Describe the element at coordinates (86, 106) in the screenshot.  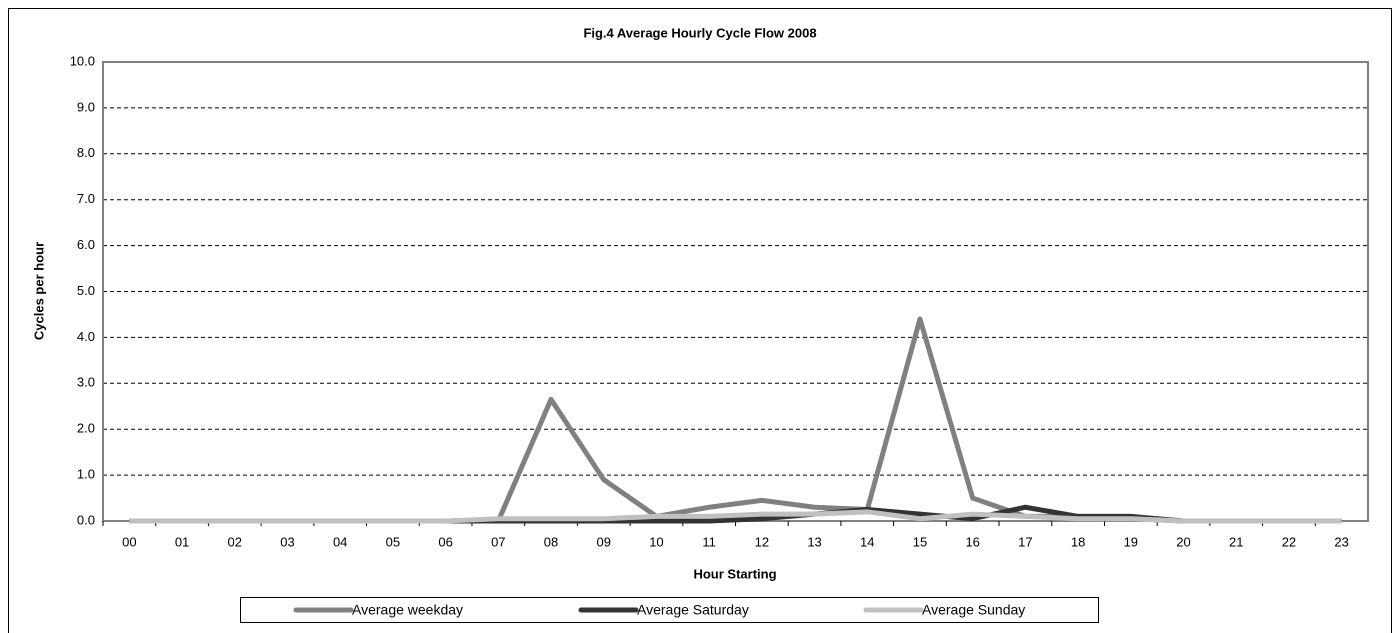
I see `y-tick-label: 9.0` at that location.